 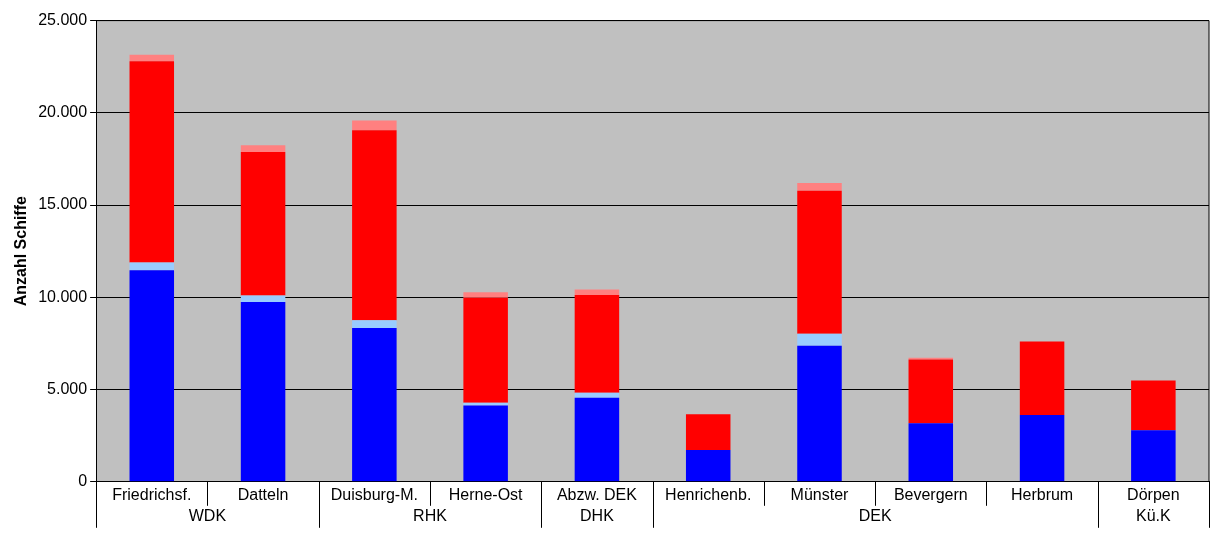 I want to click on x-tick-label: Dörpen, so click(x=1153, y=494).